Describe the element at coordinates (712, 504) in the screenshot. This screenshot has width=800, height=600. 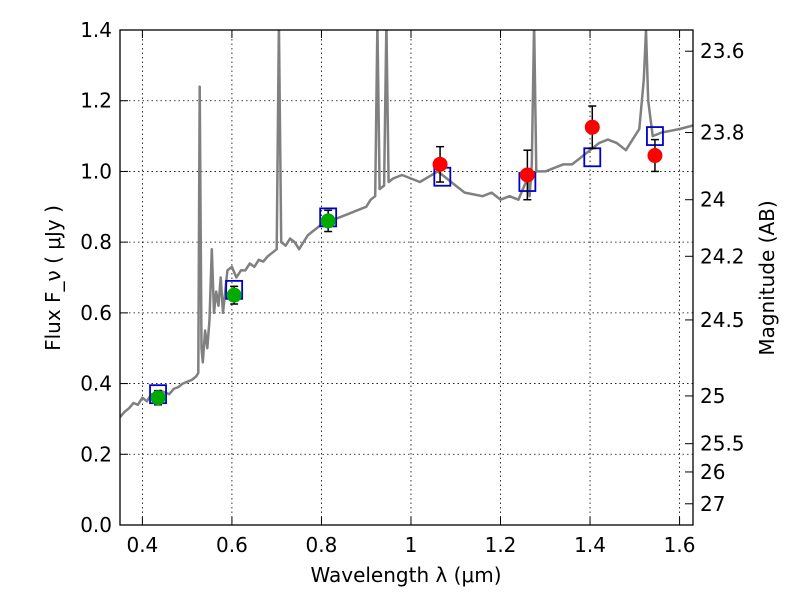
I see `right-tick-label: 27` at that location.